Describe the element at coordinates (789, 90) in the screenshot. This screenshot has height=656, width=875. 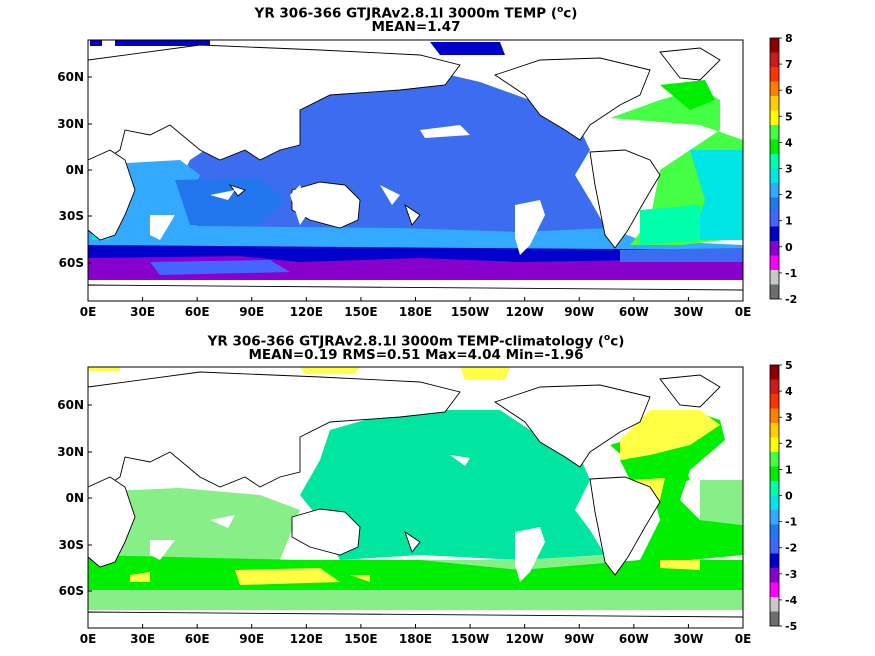
I see `colorbar-tick-label: 6` at that location.